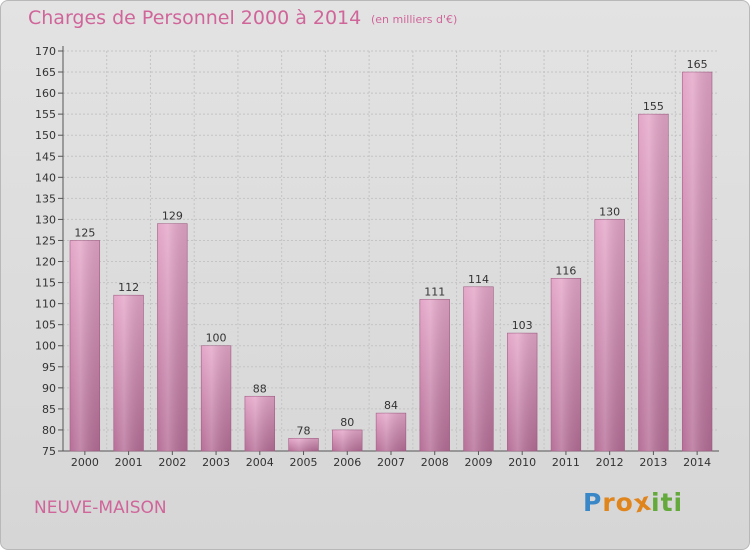 The image size is (750, 550). What do you see at coordinates (610, 462) in the screenshot?
I see `x-tick-label: 2012` at bounding box center [610, 462].